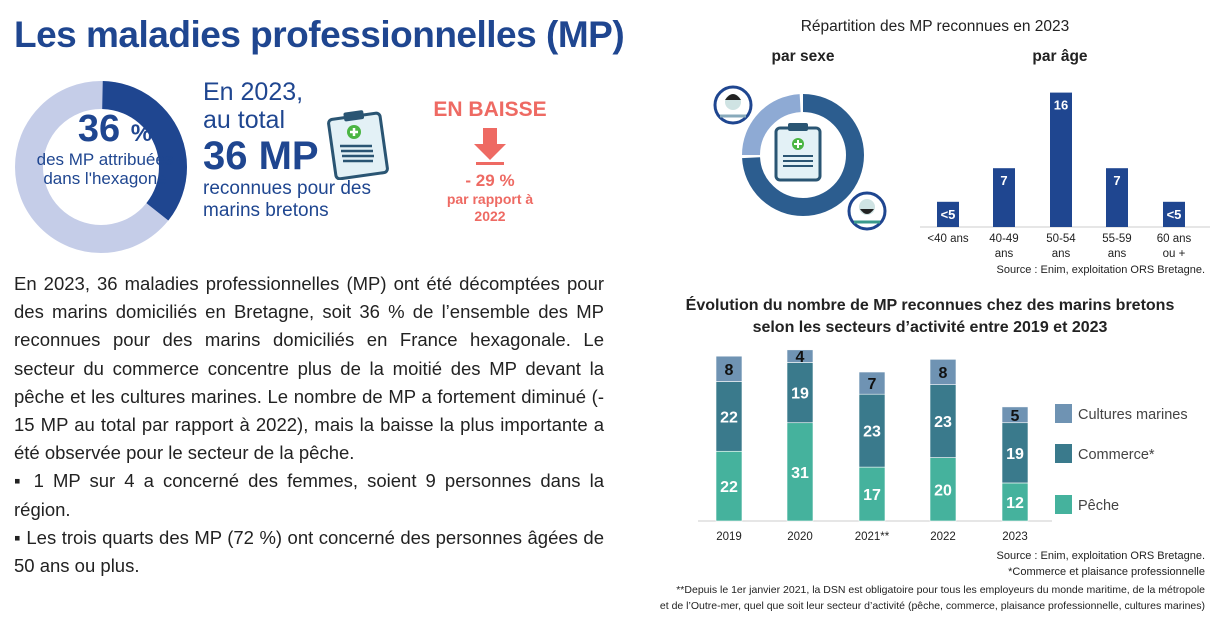  Describe the element at coordinates (99, 129) in the screenshot. I see `percent-value: 36` at that location.